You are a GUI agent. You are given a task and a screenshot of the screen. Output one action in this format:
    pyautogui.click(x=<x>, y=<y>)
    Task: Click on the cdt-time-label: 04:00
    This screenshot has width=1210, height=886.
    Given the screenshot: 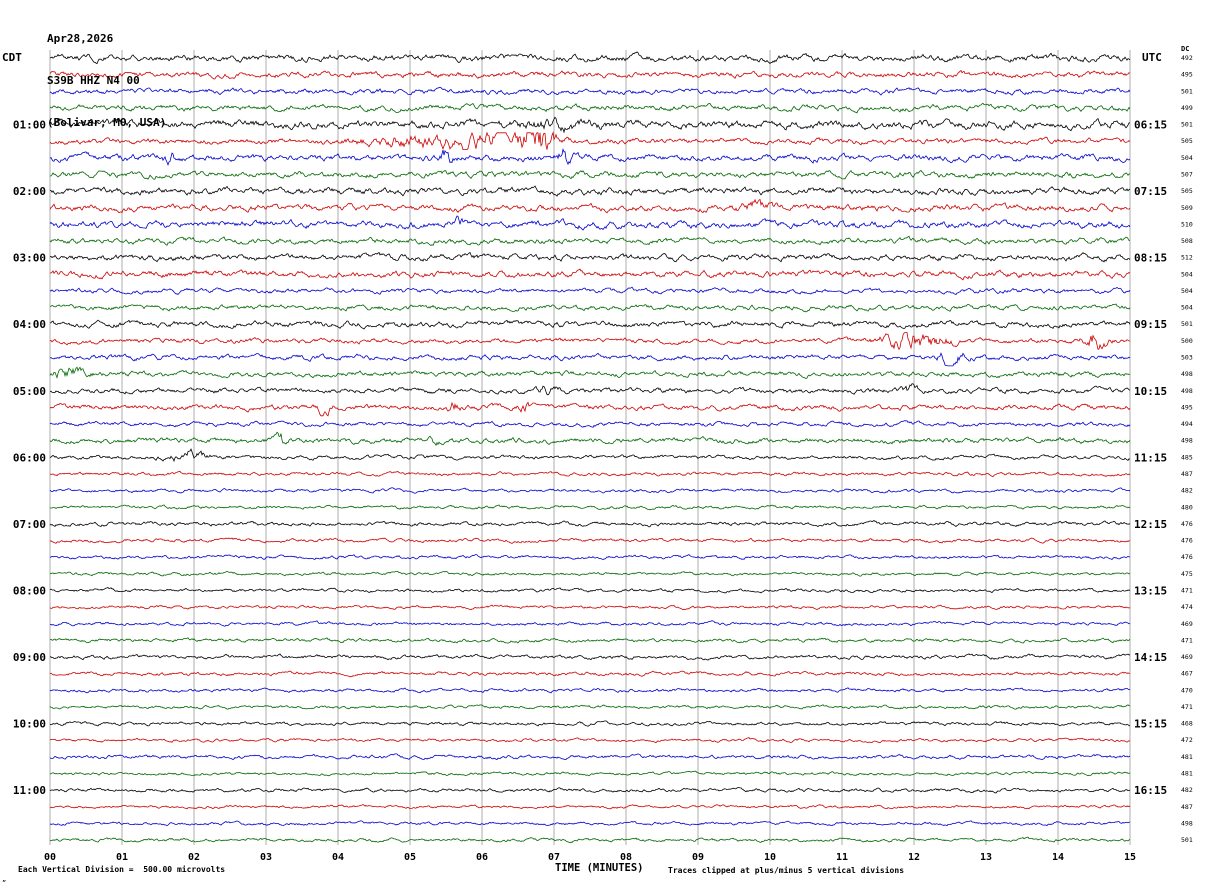 What is the action you would take?
    pyautogui.click(x=29, y=324)
    